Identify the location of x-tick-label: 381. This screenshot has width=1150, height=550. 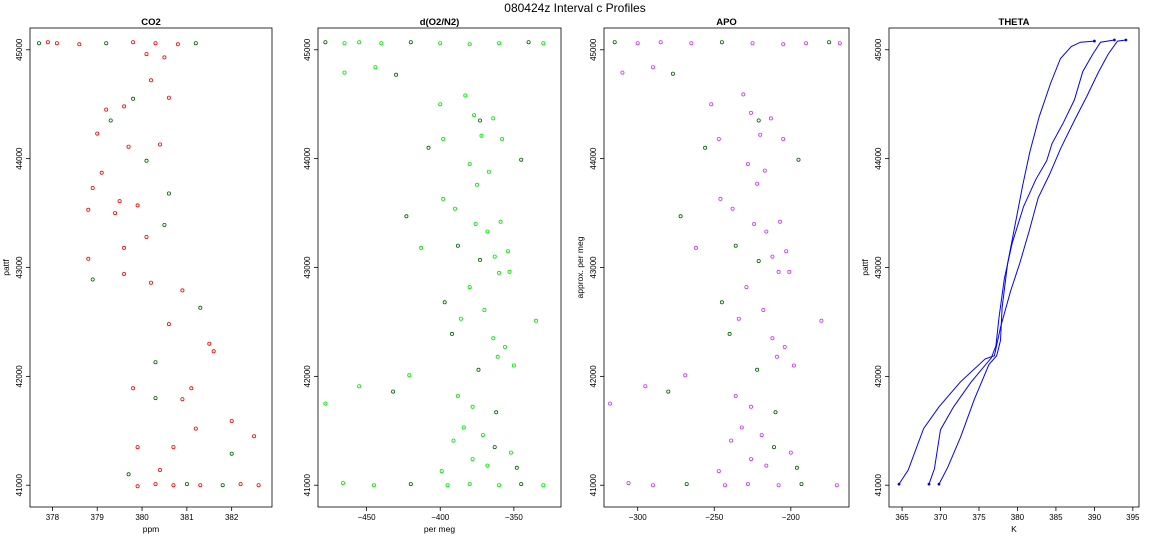
(187, 517).